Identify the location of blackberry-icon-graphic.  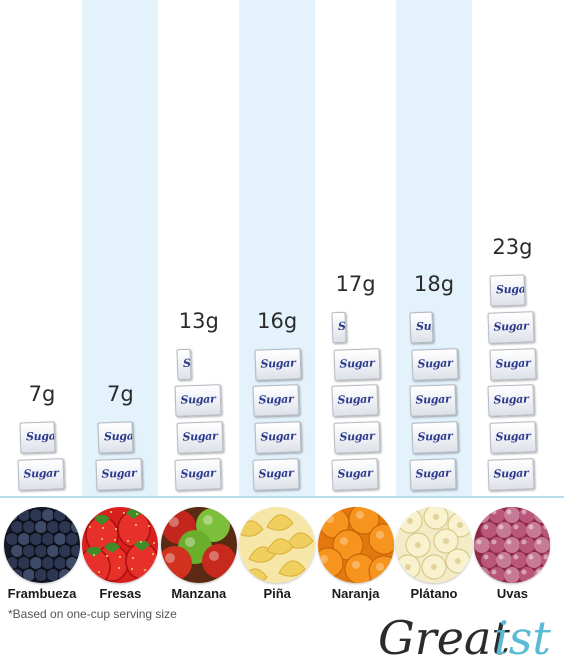
(42, 545).